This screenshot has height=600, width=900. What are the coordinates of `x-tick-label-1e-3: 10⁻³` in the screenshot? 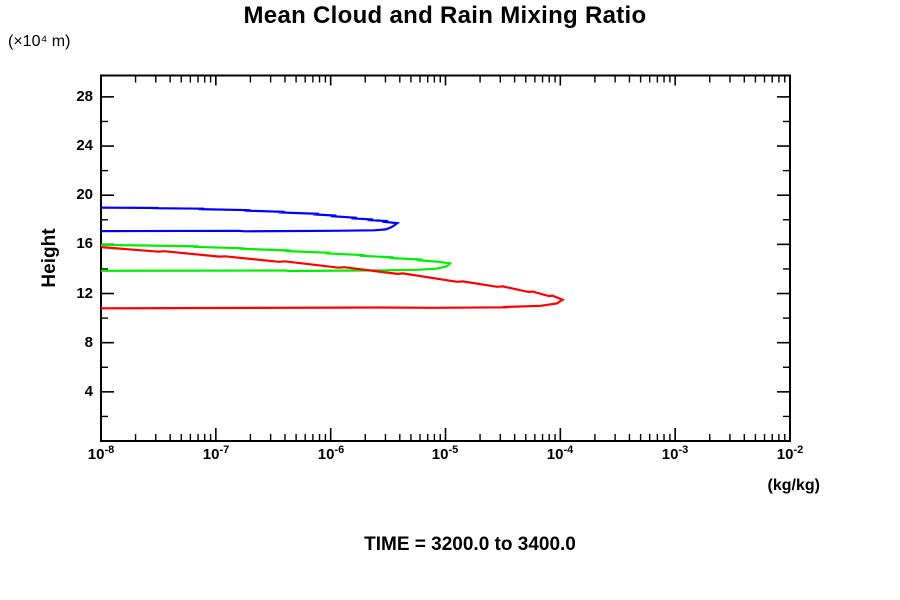 It's located at (675, 453).